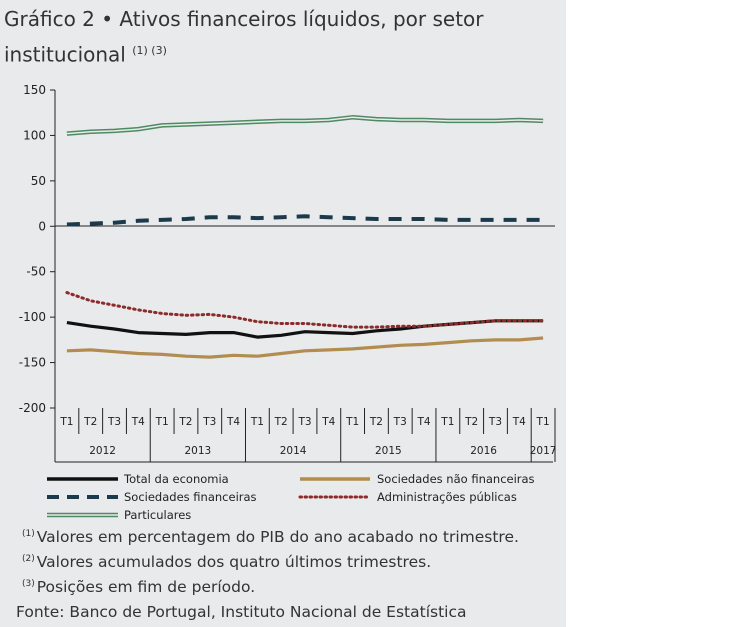 This screenshot has width=750, height=627. What do you see at coordinates (38, 181) in the screenshot?
I see `y-tick-label: 50` at bounding box center [38, 181].